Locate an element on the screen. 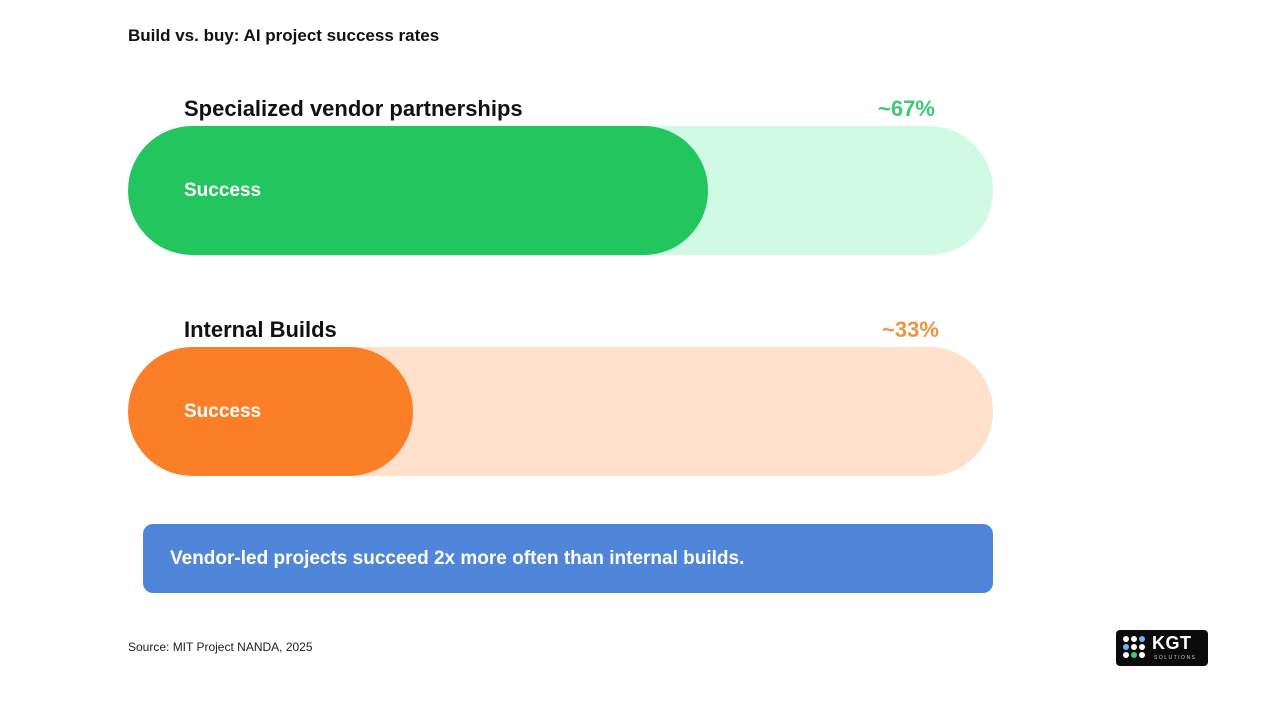 The height and width of the screenshot is (720, 1280). bar-fill-internal is located at coordinates (271, 411).